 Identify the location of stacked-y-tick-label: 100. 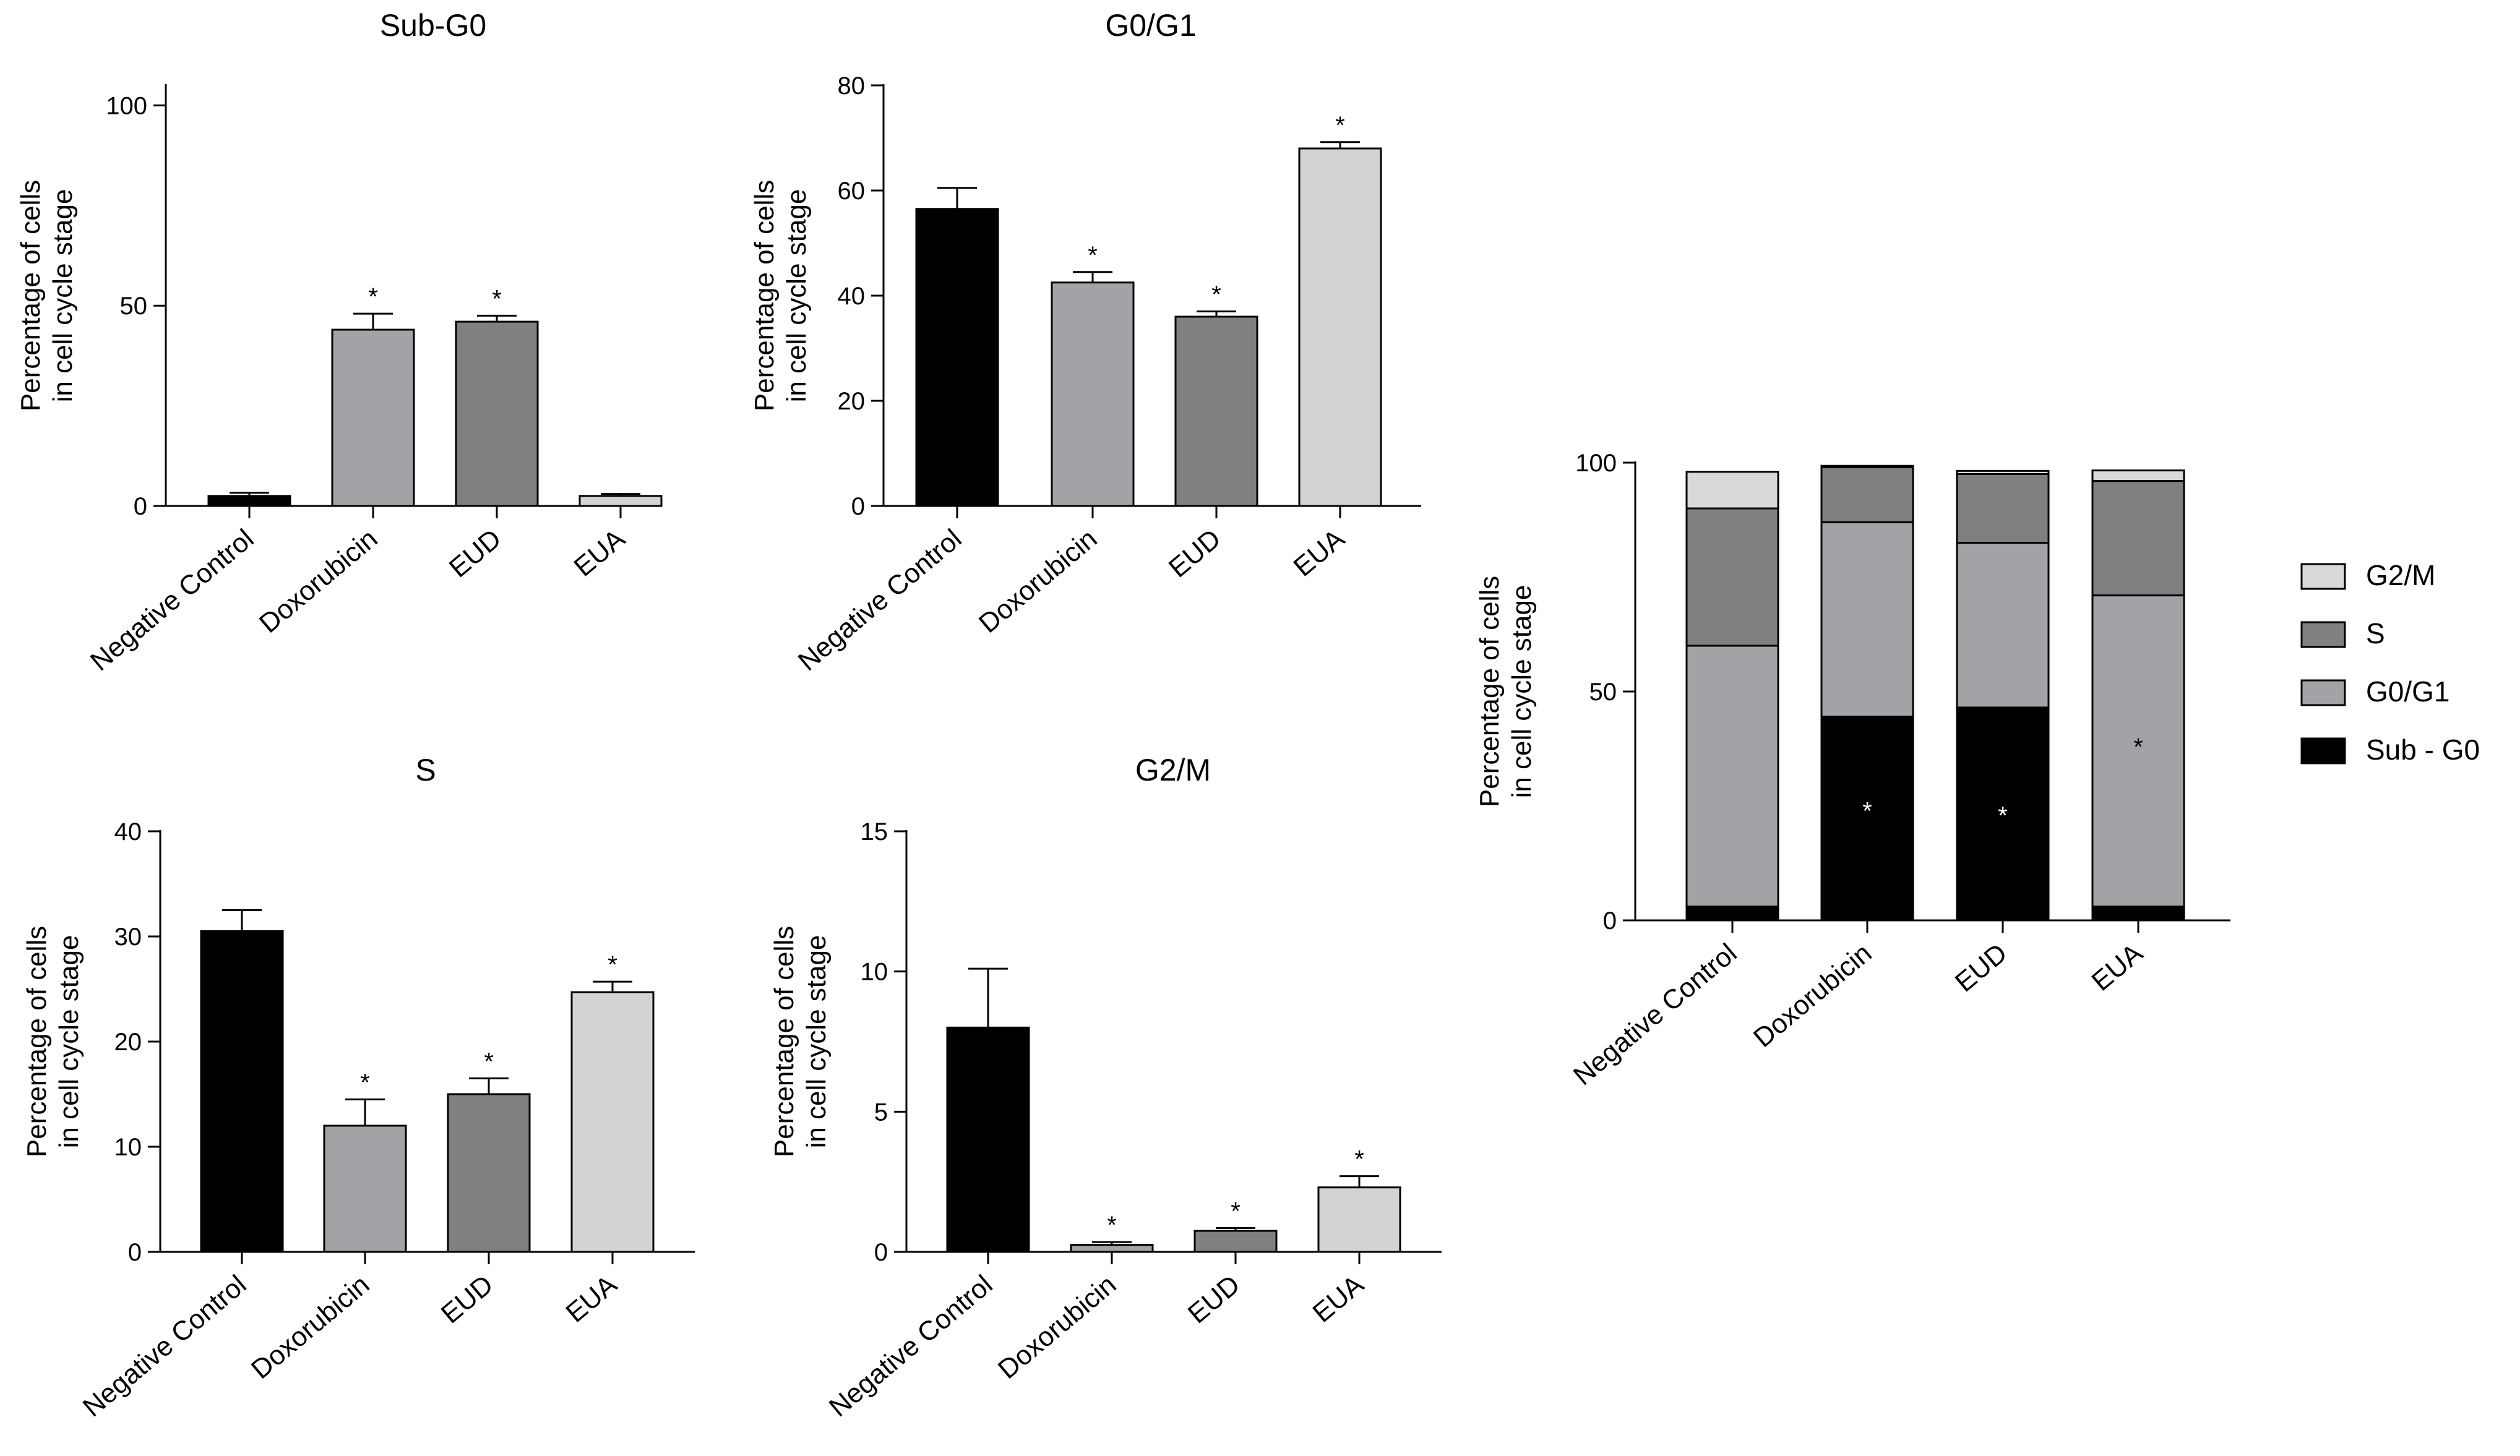
(1596, 463).